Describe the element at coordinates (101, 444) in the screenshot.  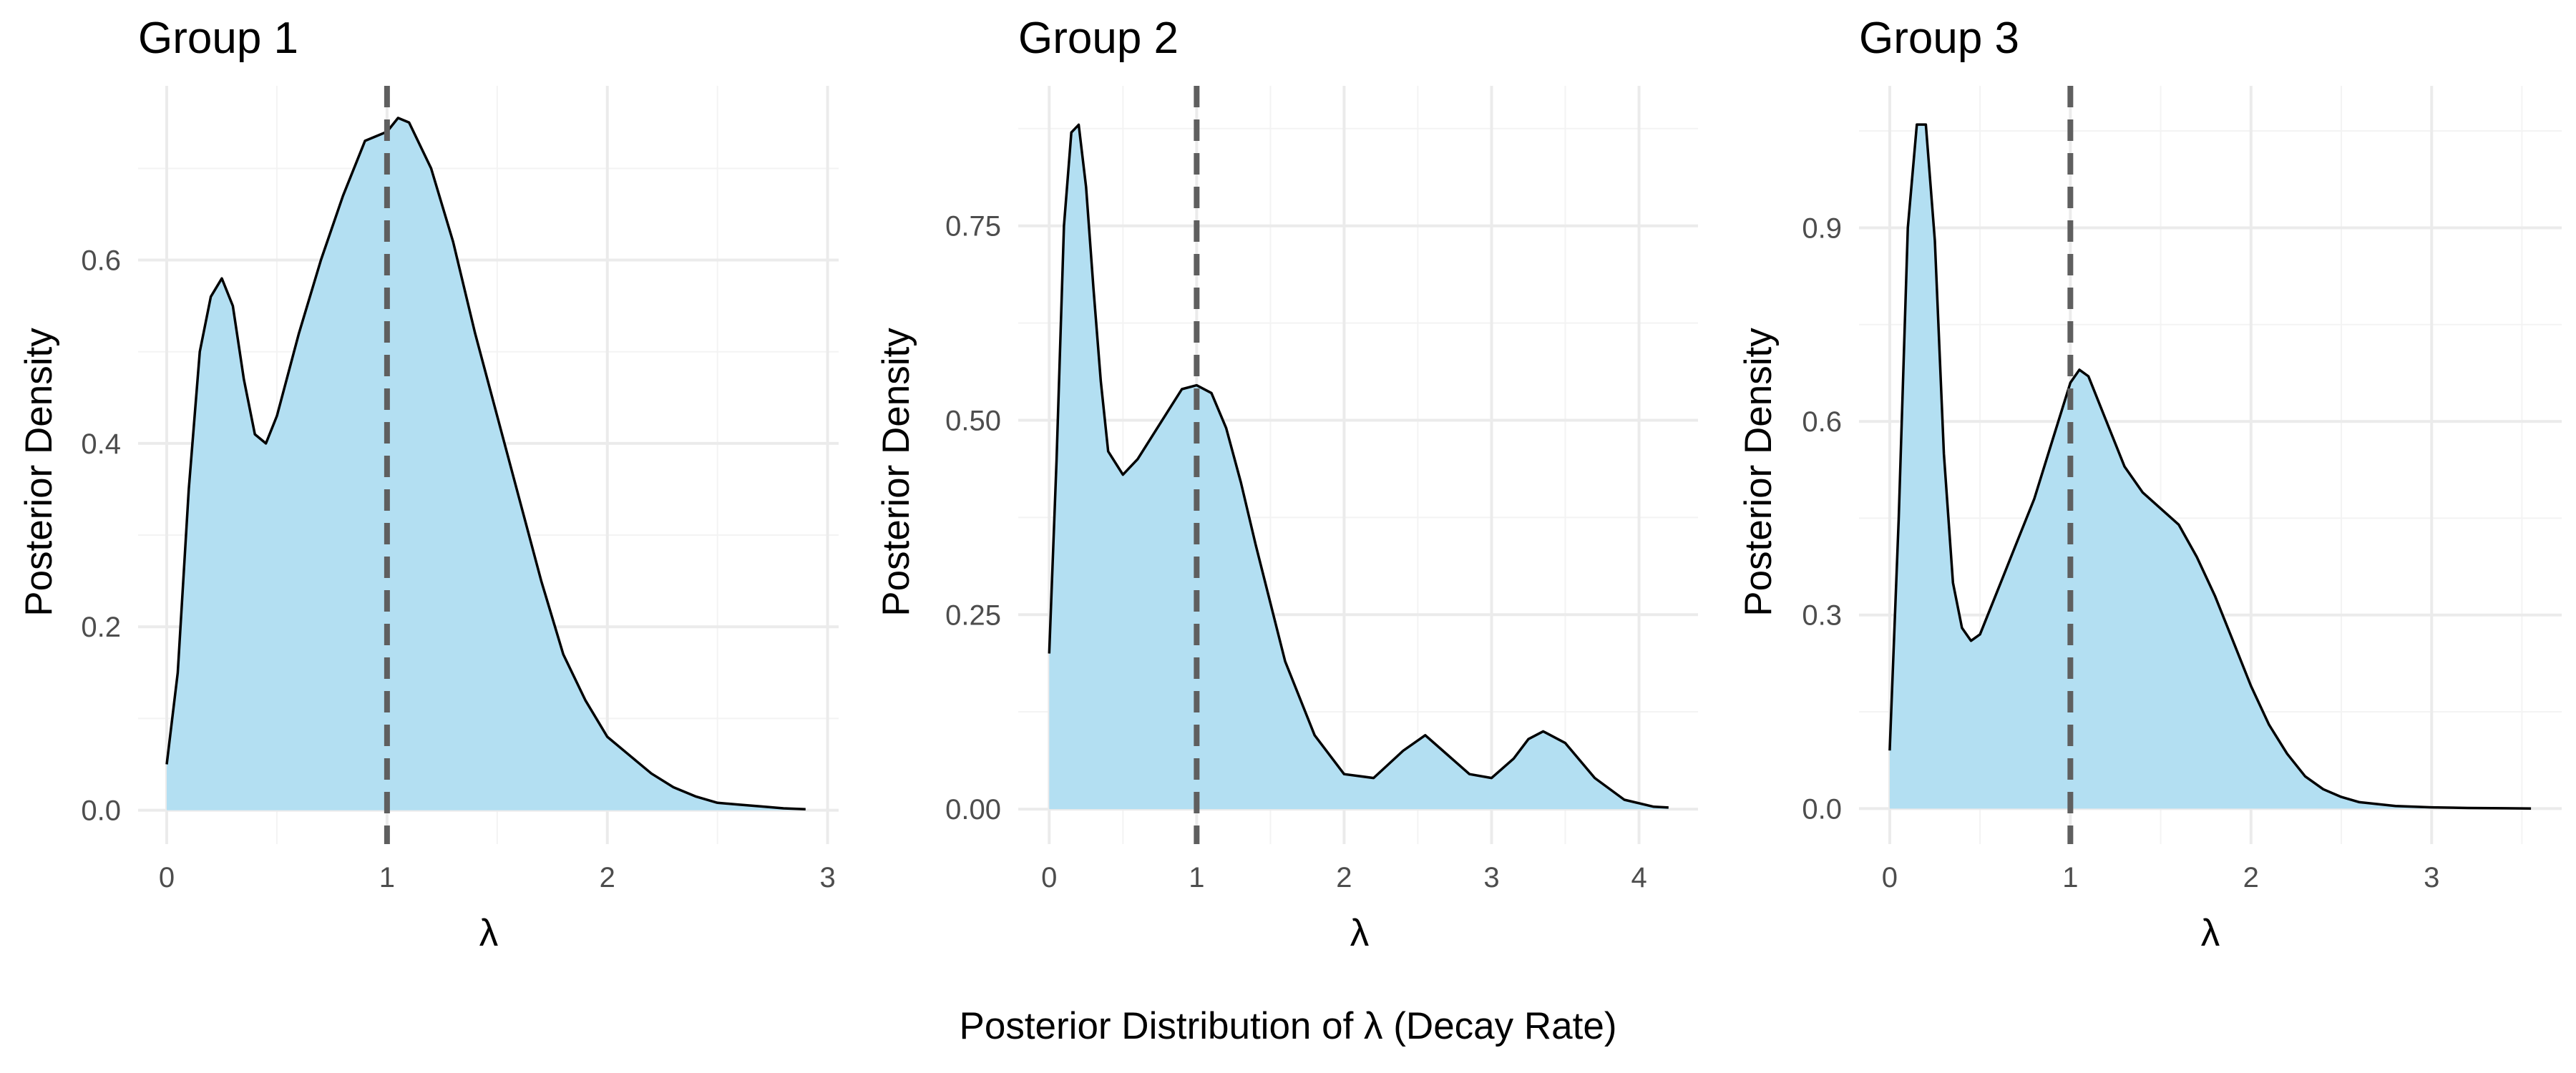
I see `y-tick-label: 0.4` at that location.